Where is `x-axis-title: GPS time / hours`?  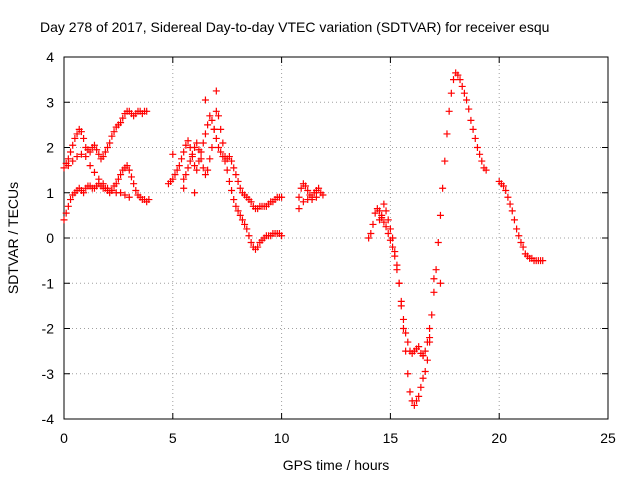 x-axis-title: GPS time / hours is located at coordinates (336, 465).